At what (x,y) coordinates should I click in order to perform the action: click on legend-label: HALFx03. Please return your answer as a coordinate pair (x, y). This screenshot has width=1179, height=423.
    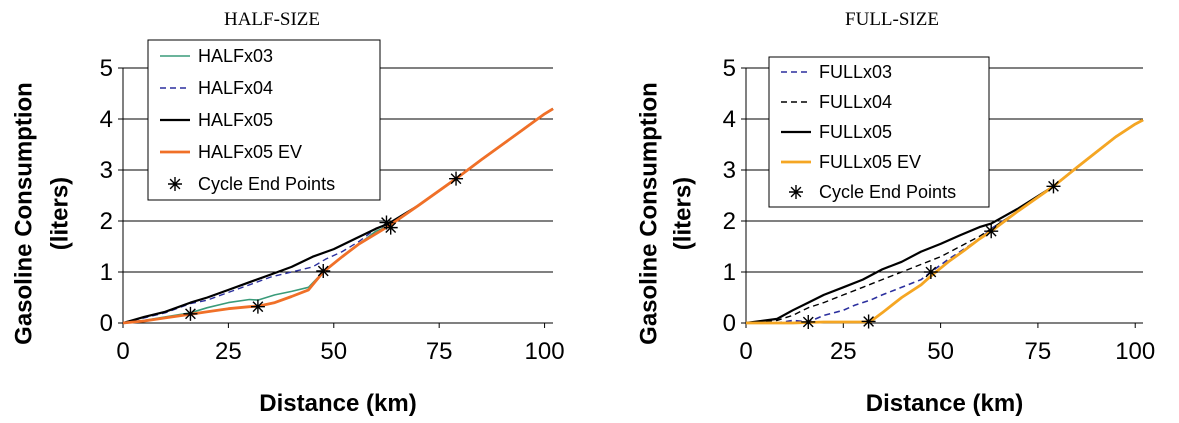
    Looking at the image, I should click on (235, 56).